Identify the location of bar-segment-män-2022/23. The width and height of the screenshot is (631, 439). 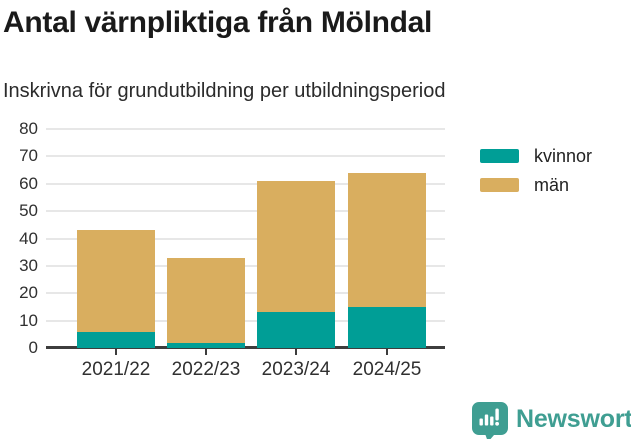
(206, 300).